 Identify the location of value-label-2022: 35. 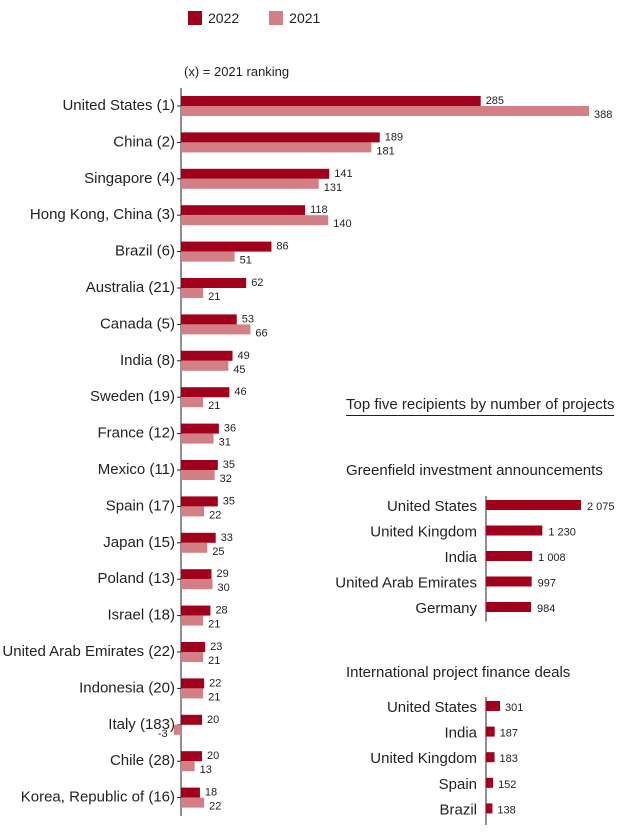
(229, 465).